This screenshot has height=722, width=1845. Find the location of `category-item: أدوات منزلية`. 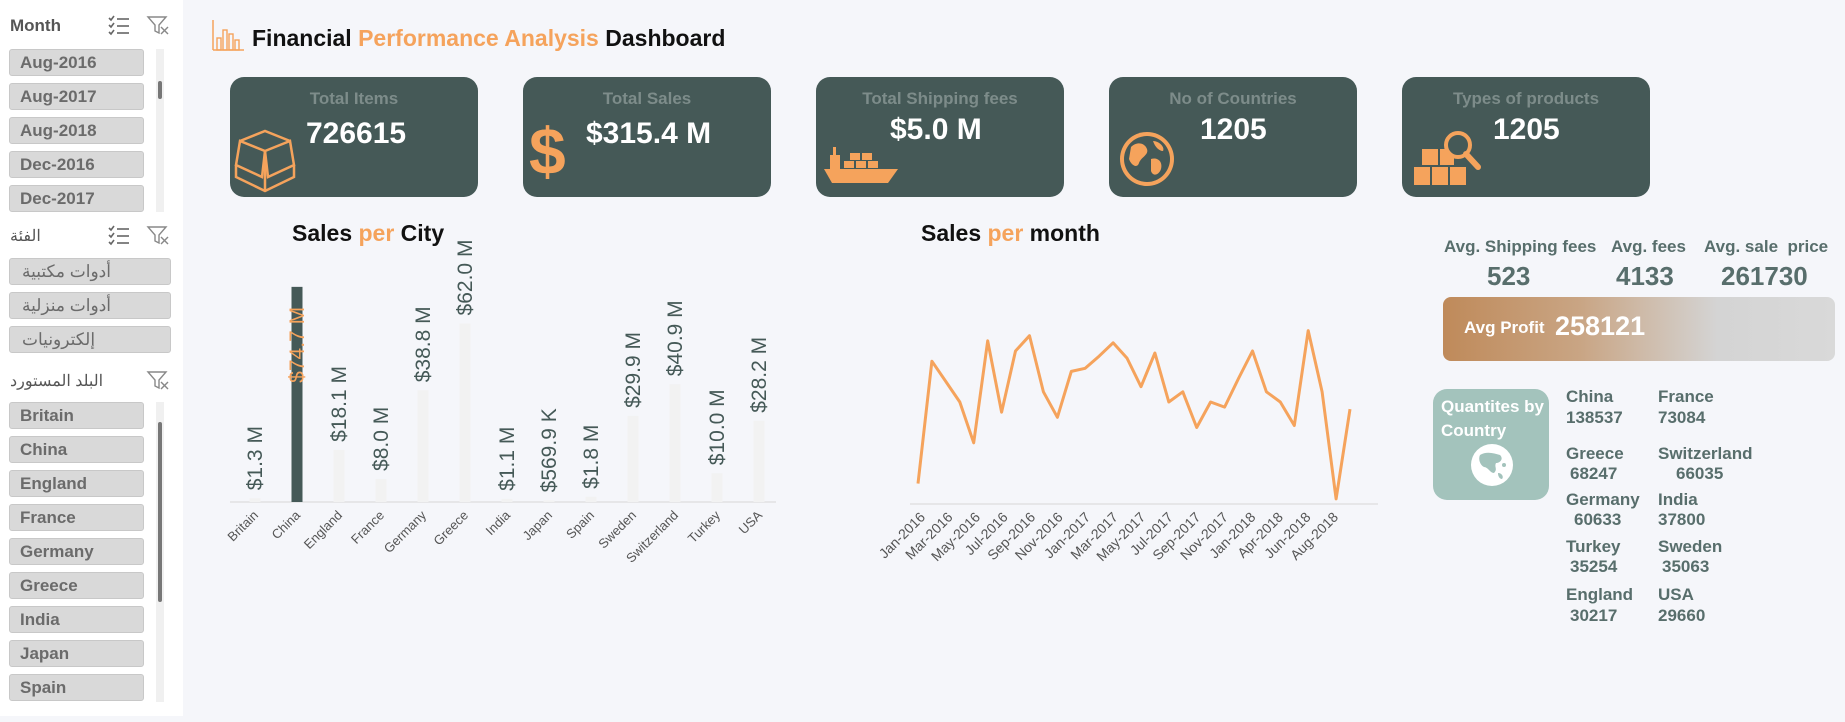

category-item: أدوات منزلية is located at coordinates (90, 305).